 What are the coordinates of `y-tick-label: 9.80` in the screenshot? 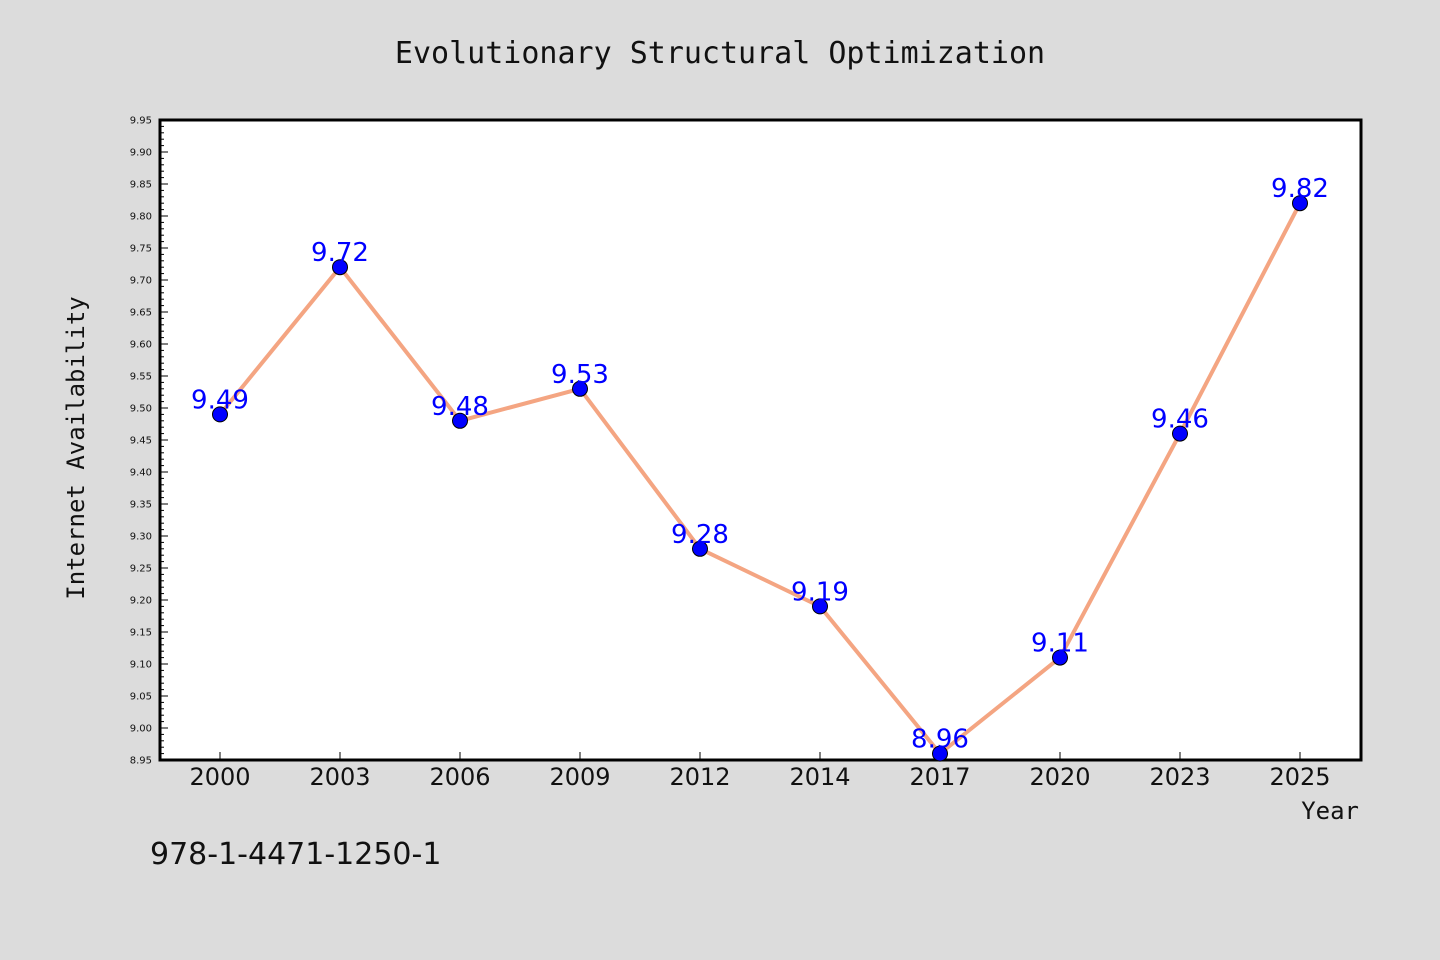 It's located at (141, 217).